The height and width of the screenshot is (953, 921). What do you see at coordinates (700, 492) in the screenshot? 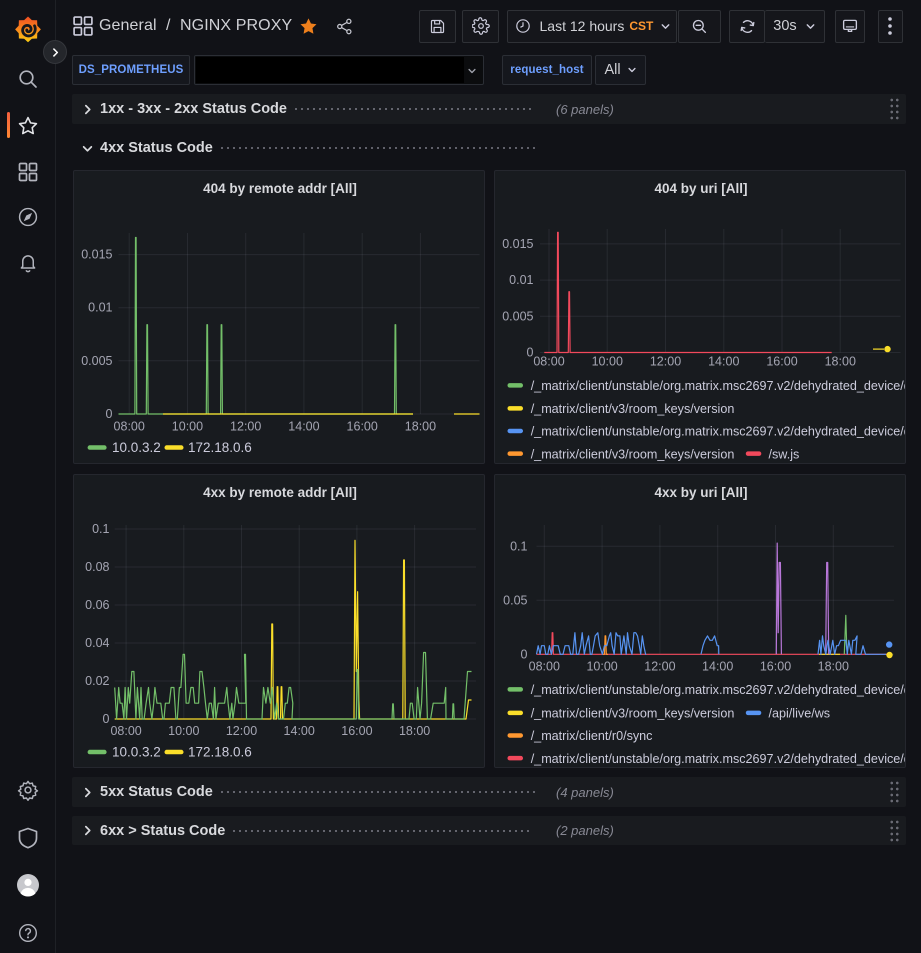
I see `svg-text: 4xx by uri [All]` at bounding box center [700, 492].